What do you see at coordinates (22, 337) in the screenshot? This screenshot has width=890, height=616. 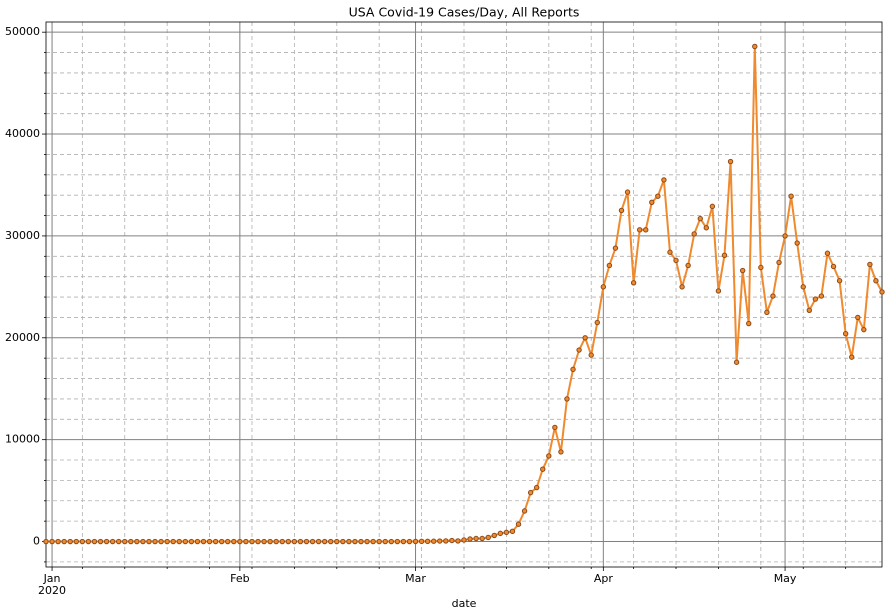 I see `y-tick-label: 20000` at bounding box center [22, 337].